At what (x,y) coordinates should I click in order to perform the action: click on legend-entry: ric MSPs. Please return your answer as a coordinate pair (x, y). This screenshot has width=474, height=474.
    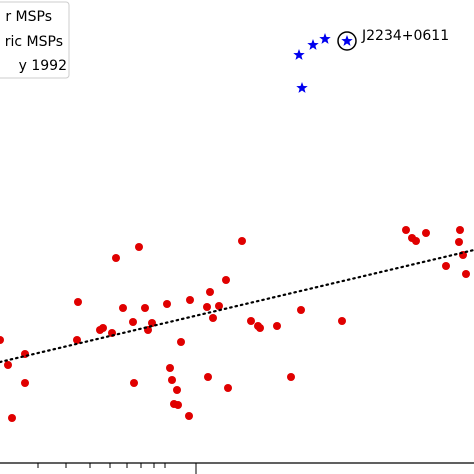
    Looking at the image, I should click on (34, 42).